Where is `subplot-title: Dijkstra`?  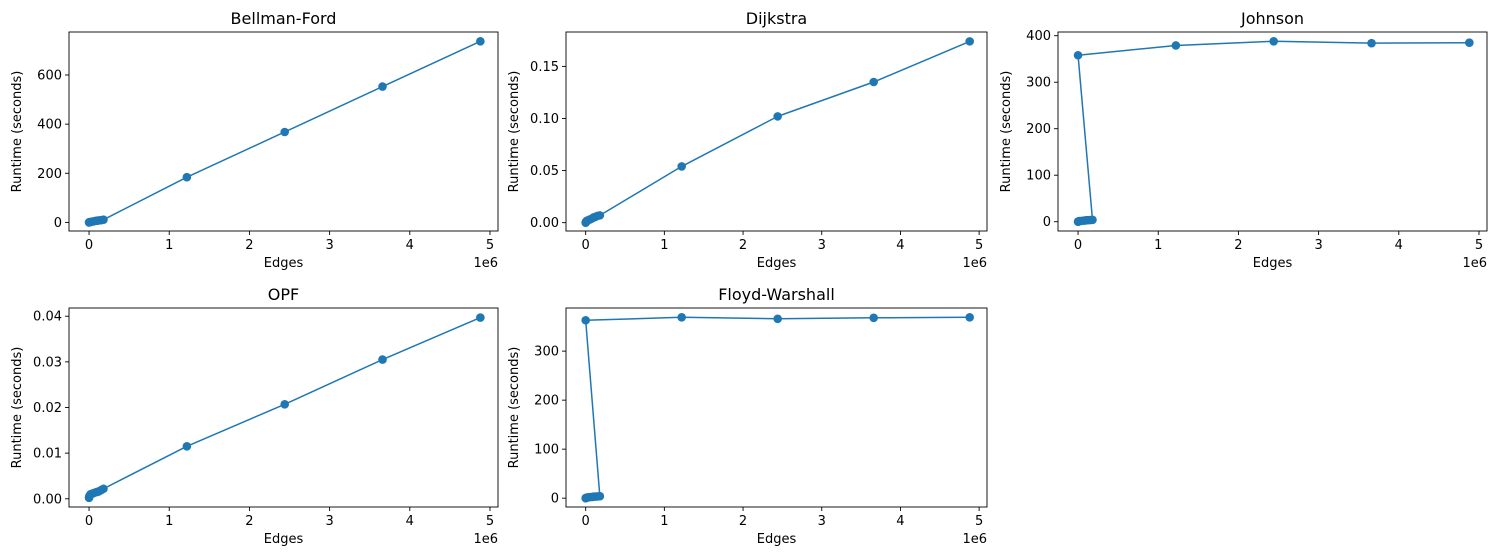
subplot-title: Dijkstra is located at coordinates (776, 18).